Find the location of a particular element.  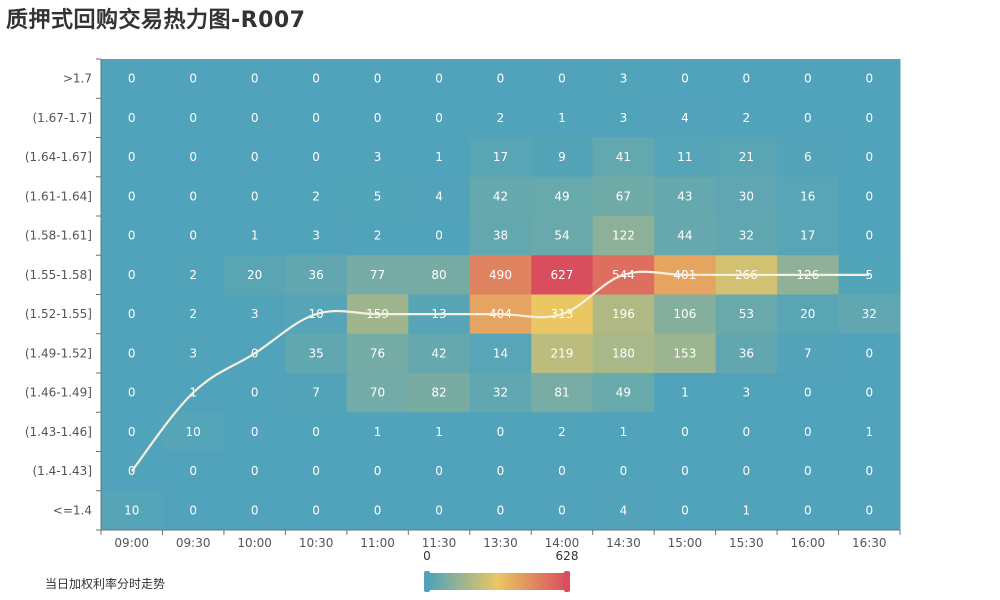

legend: 当日加权利率分时走势 is located at coordinates (105, 583).